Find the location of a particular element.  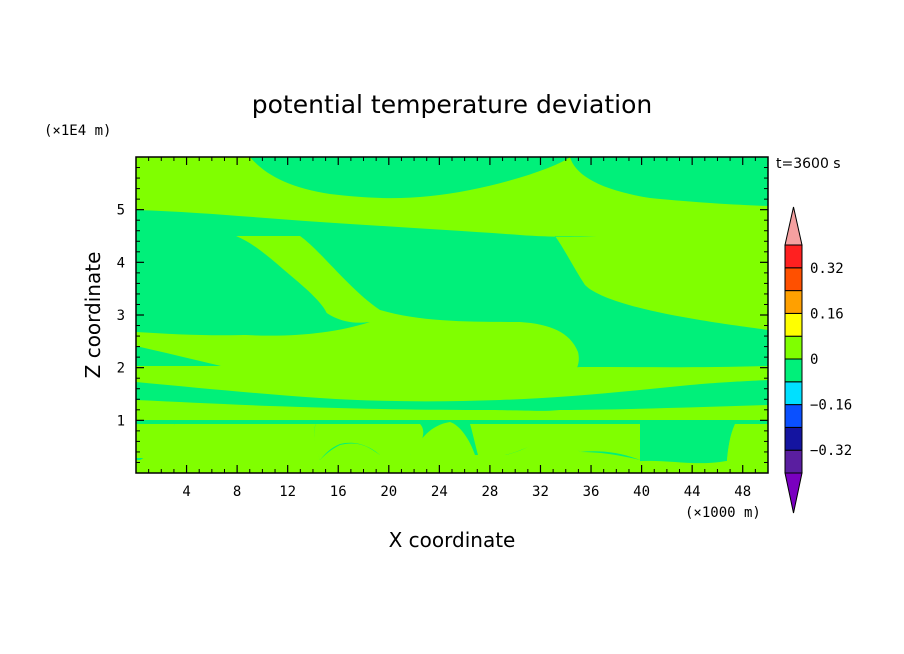

colorbar-label: 0.32 is located at coordinates (827, 269).